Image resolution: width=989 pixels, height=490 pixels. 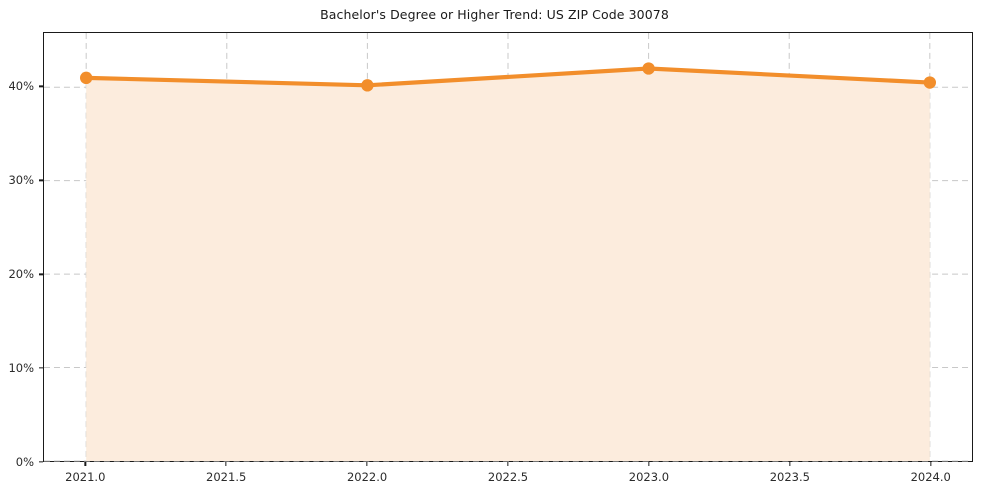 What do you see at coordinates (226, 477) in the screenshot?
I see `x-tick-label: 2021.5` at bounding box center [226, 477].